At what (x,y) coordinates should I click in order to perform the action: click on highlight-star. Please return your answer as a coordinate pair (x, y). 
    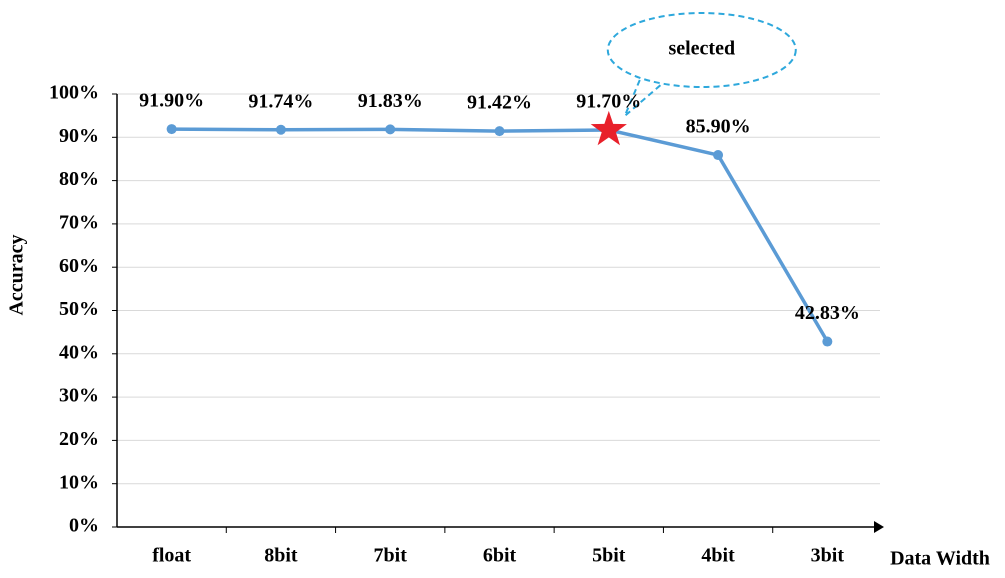
    Looking at the image, I should click on (608, 128).